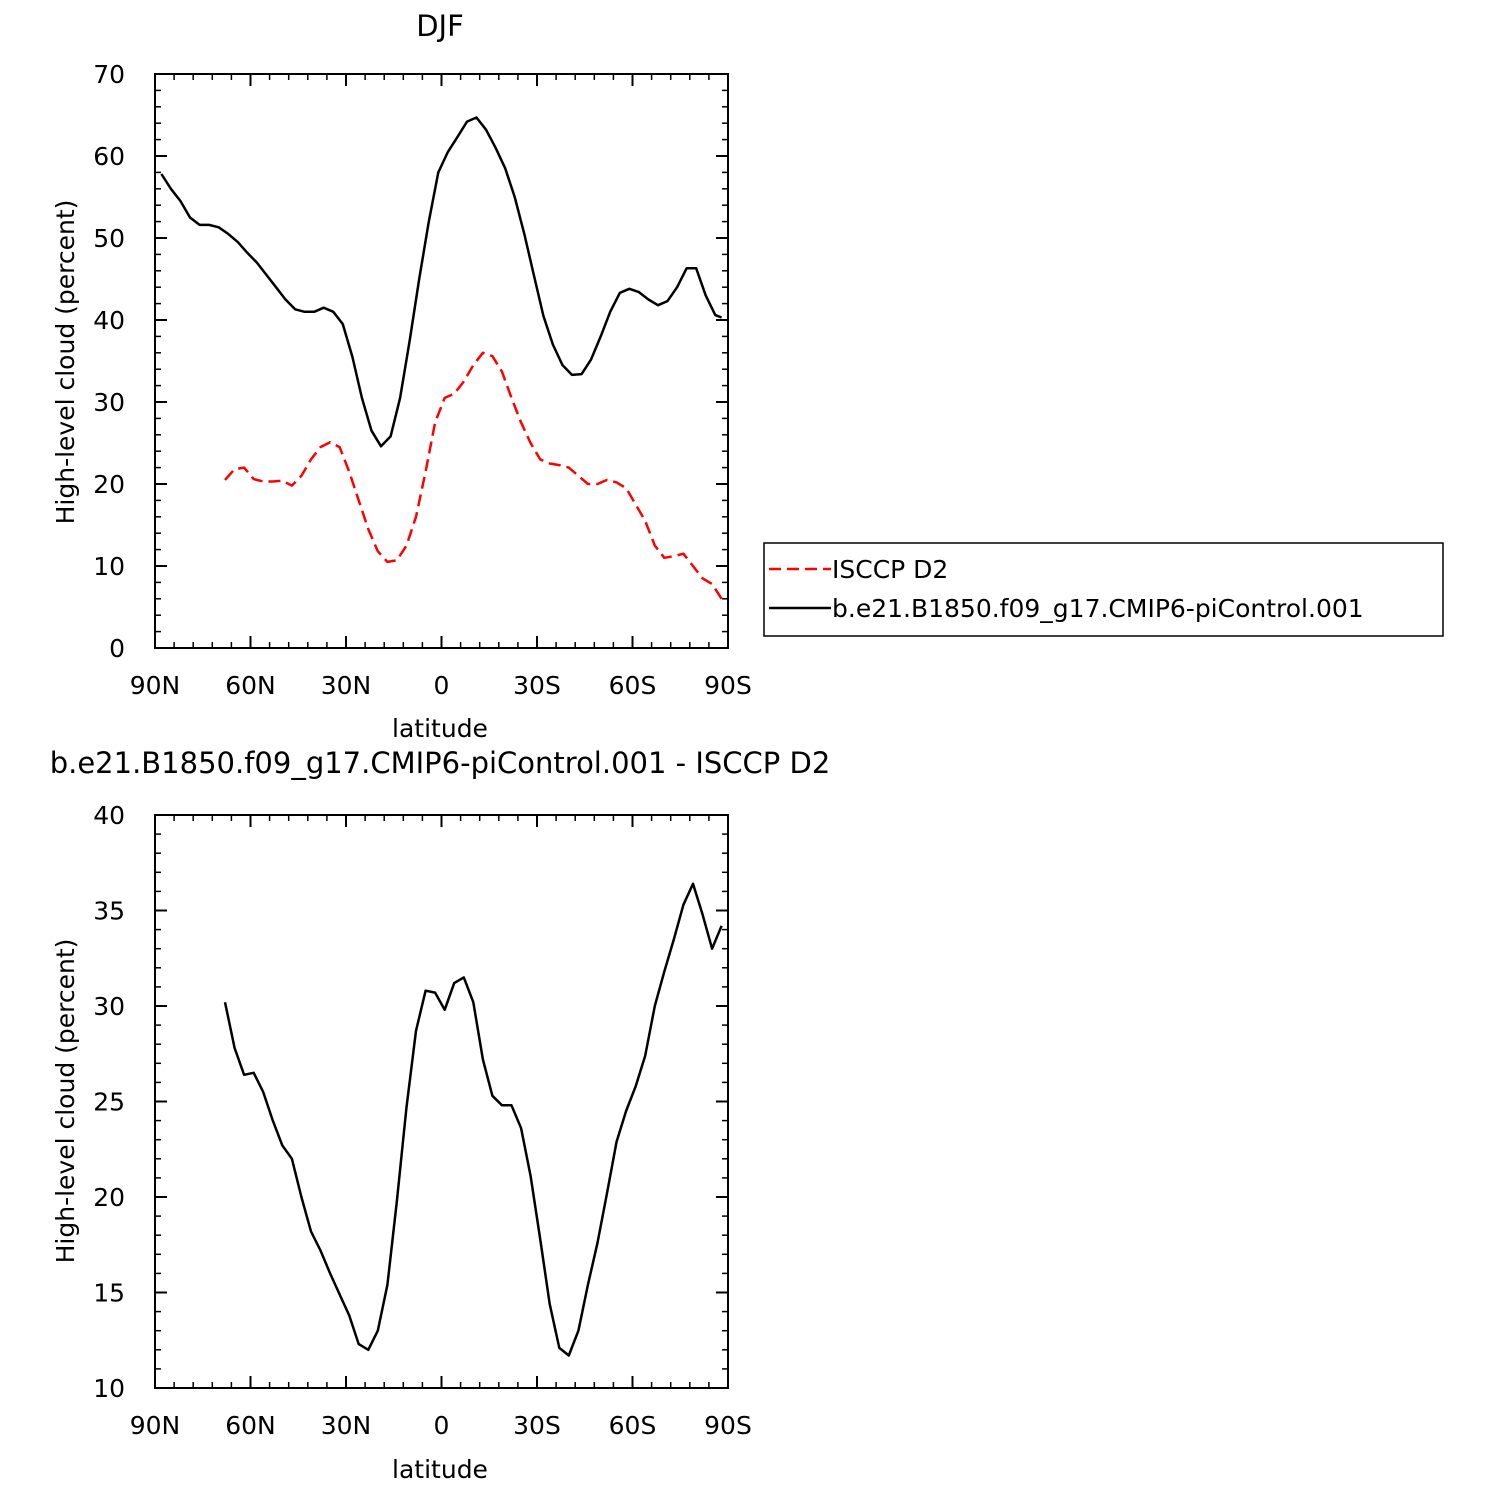 The height and width of the screenshot is (1491, 1491). I want to click on legend-box, so click(1103, 589).